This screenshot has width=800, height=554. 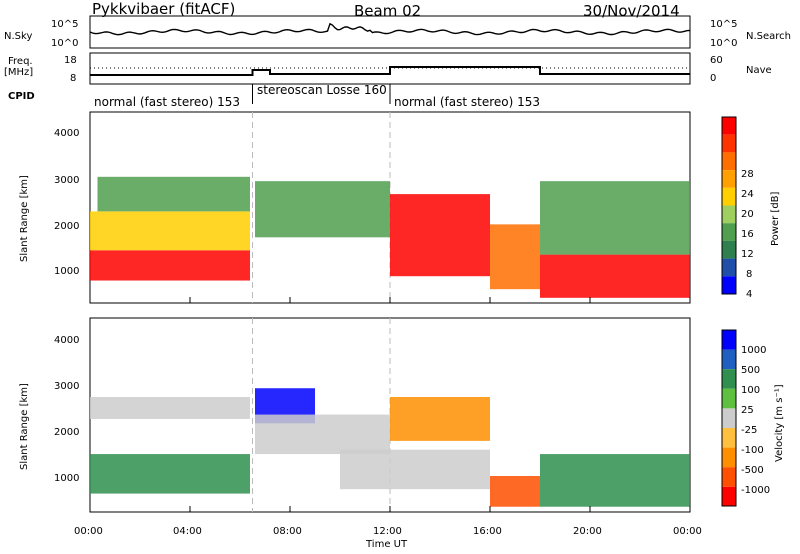 I want to click on freq-tick-bottom: 8, so click(x=73, y=78).